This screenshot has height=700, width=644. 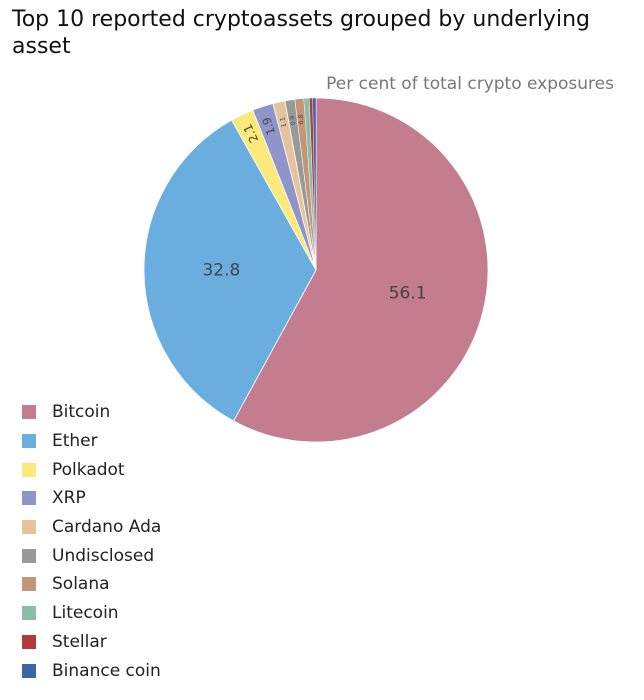 I want to click on slice-binance-coin, so click(x=314, y=184).